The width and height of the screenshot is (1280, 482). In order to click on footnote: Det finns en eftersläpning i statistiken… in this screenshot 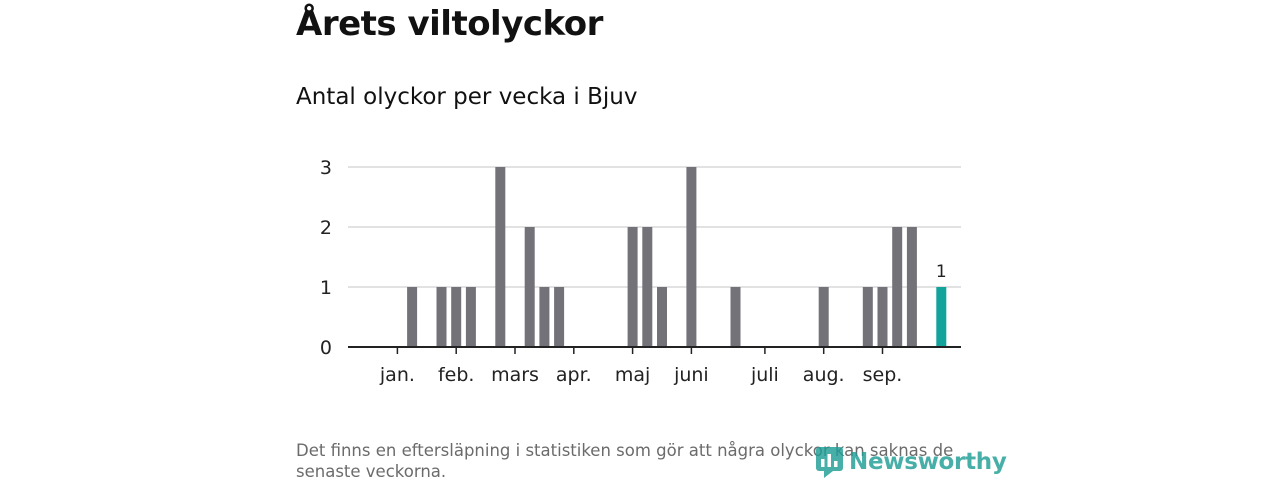, I will do `click(625, 461)`.